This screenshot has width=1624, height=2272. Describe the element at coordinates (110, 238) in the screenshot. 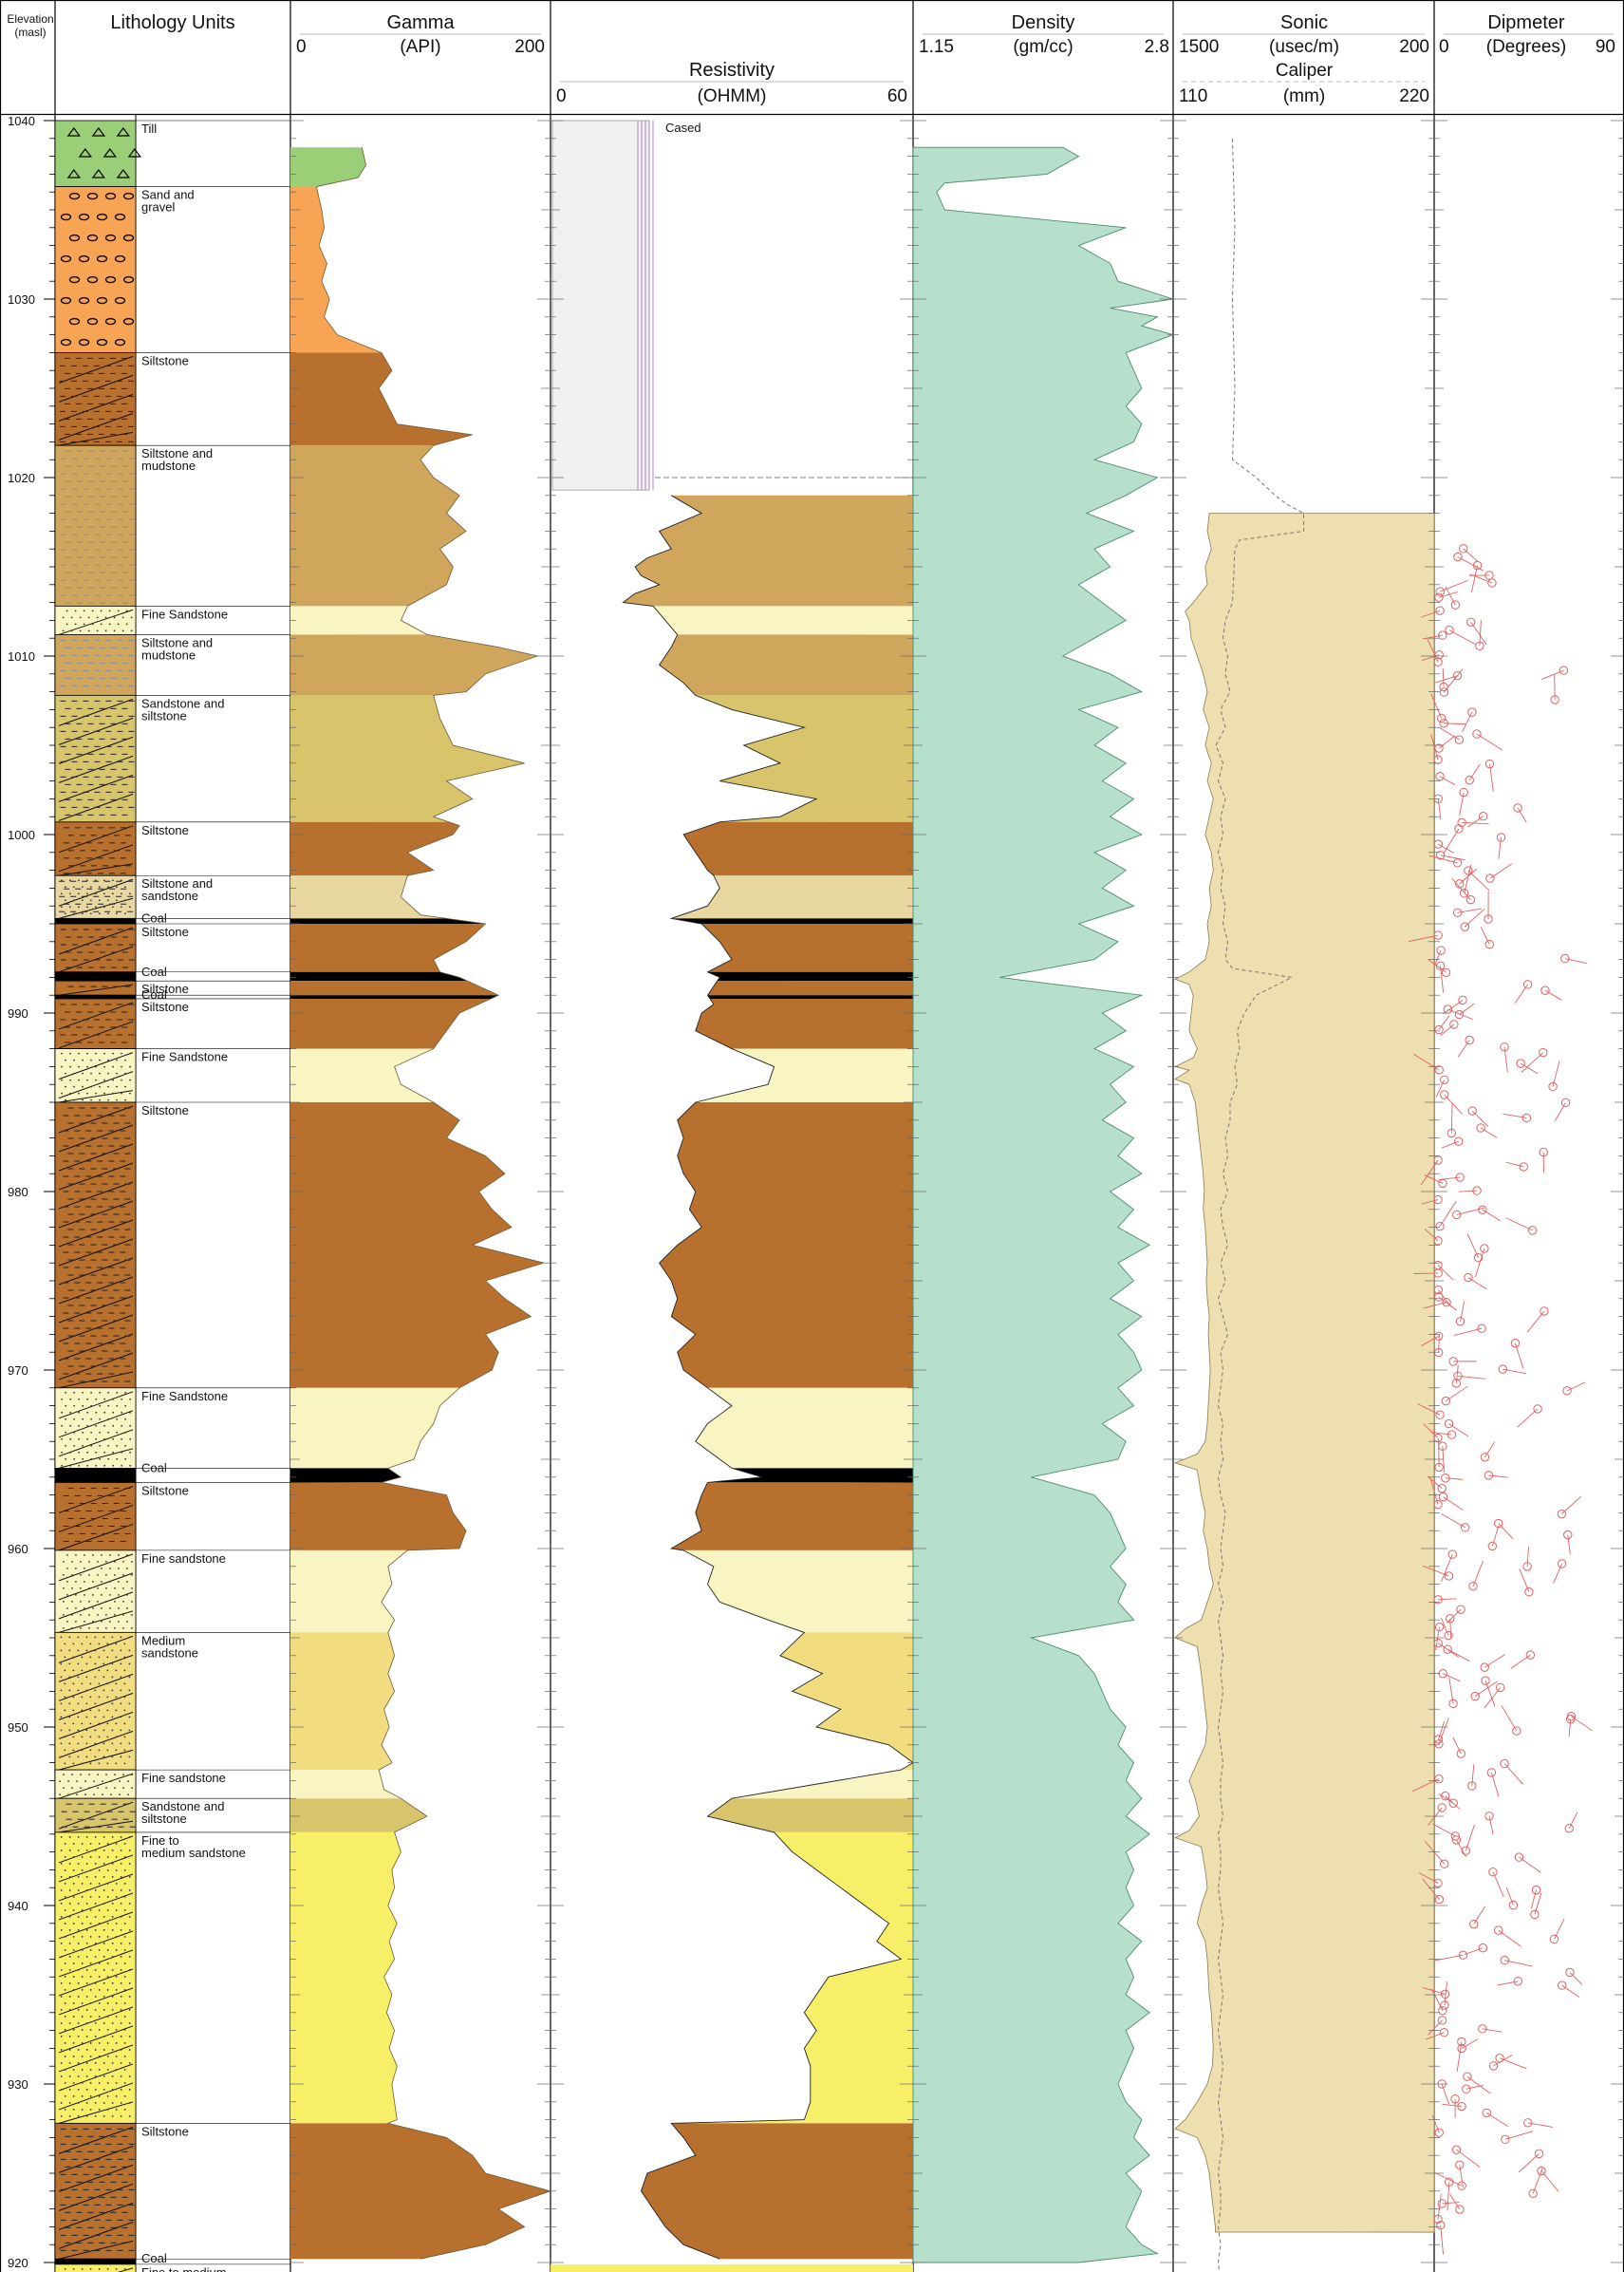

I see `gravel-mark` at that location.